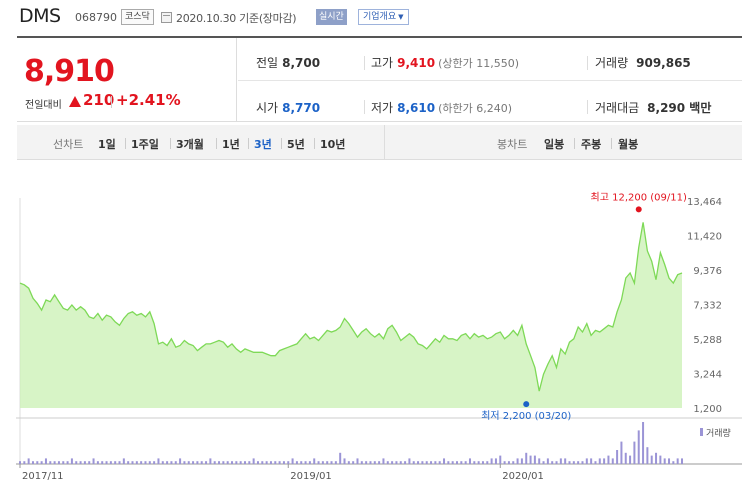 Image resolution: width=742 pixels, height=495 pixels. I want to click on stock-name: DMS, so click(40, 16).